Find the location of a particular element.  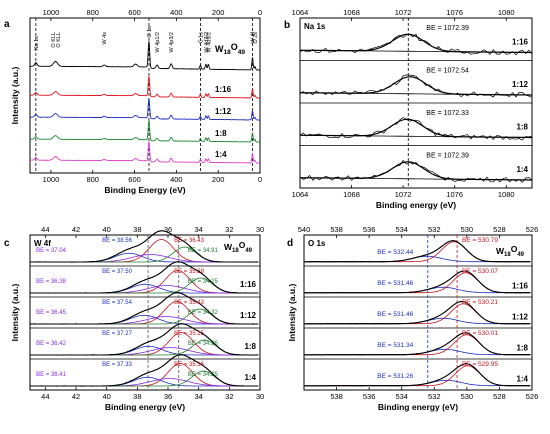

peak-label: W 4f is located at coordinates (253, 38).